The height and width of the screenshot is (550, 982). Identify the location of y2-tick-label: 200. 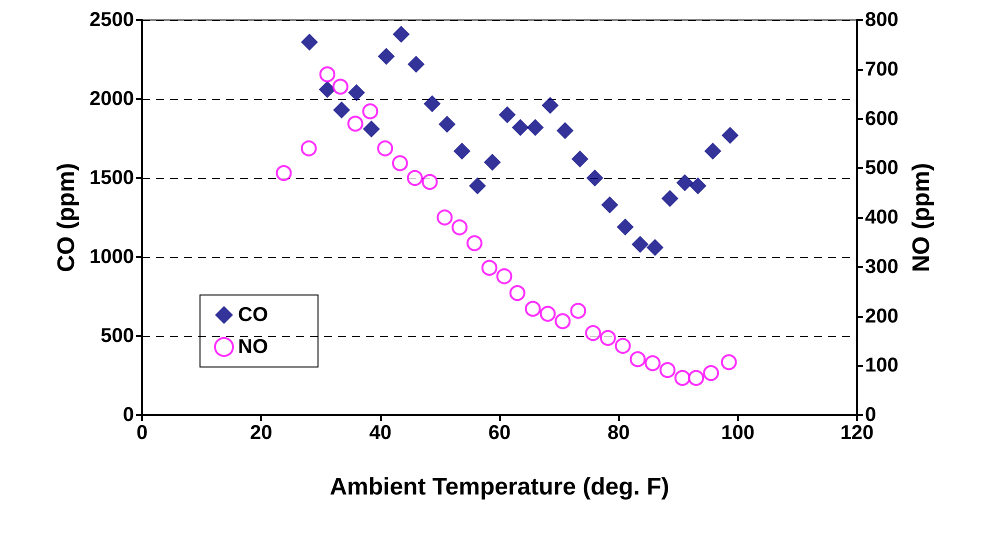
(881, 316).